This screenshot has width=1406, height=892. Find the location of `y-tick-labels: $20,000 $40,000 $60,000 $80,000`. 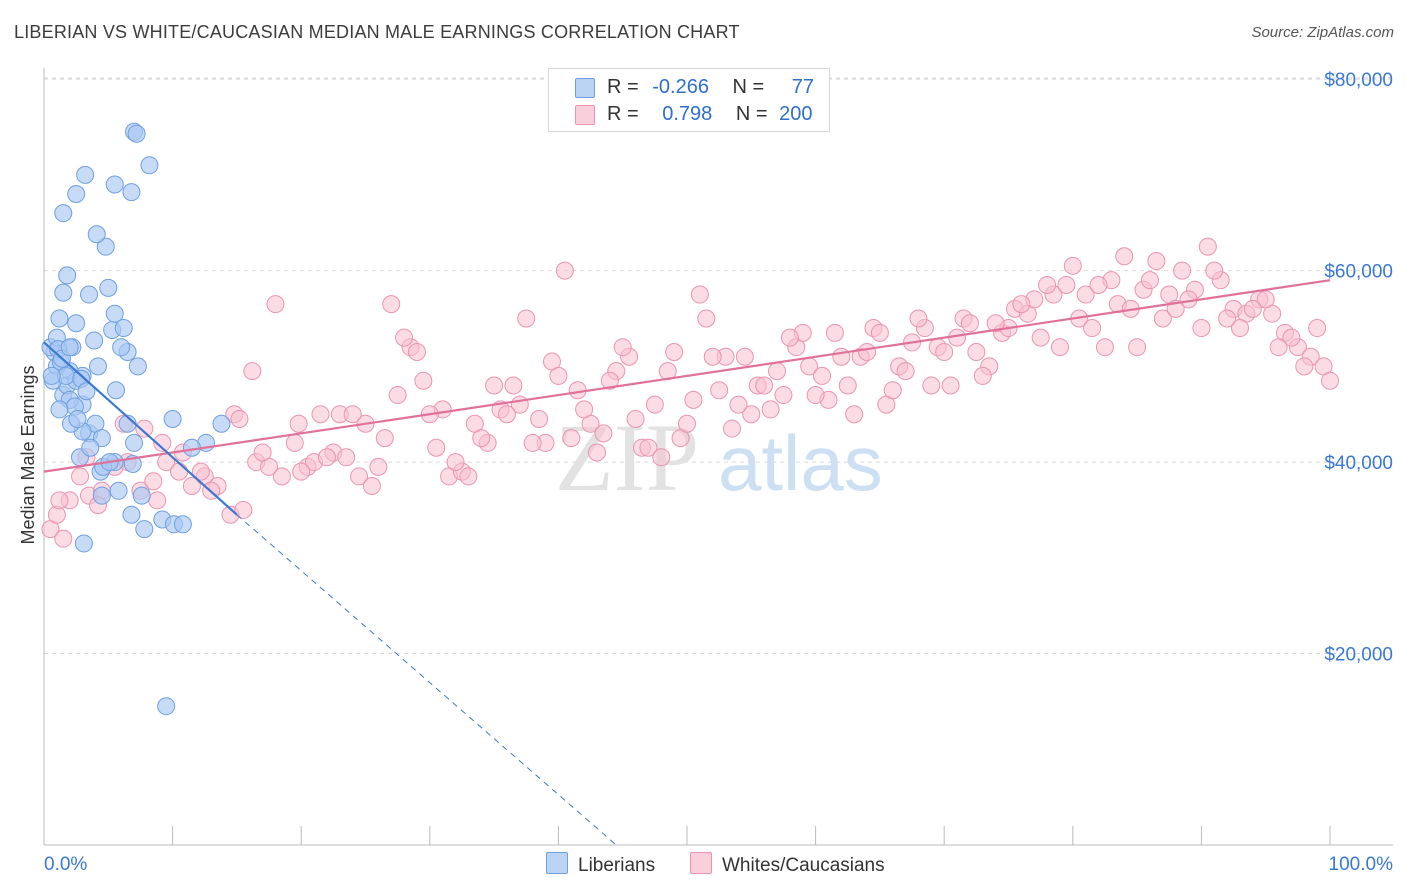

y-tick-labels: $20,000 $40,000 $60,000 $80,000 is located at coordinates (1358, 367).